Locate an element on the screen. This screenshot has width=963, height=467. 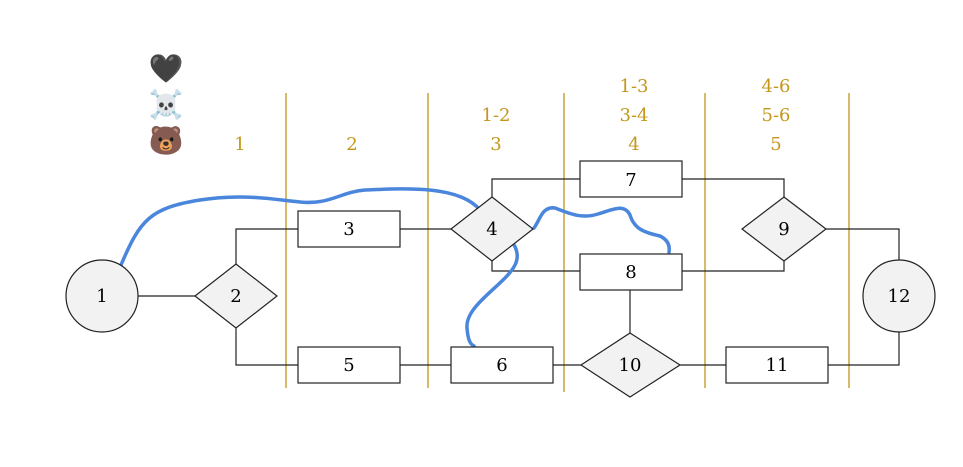
node-label: 10 is located at coordinates (630, 365).